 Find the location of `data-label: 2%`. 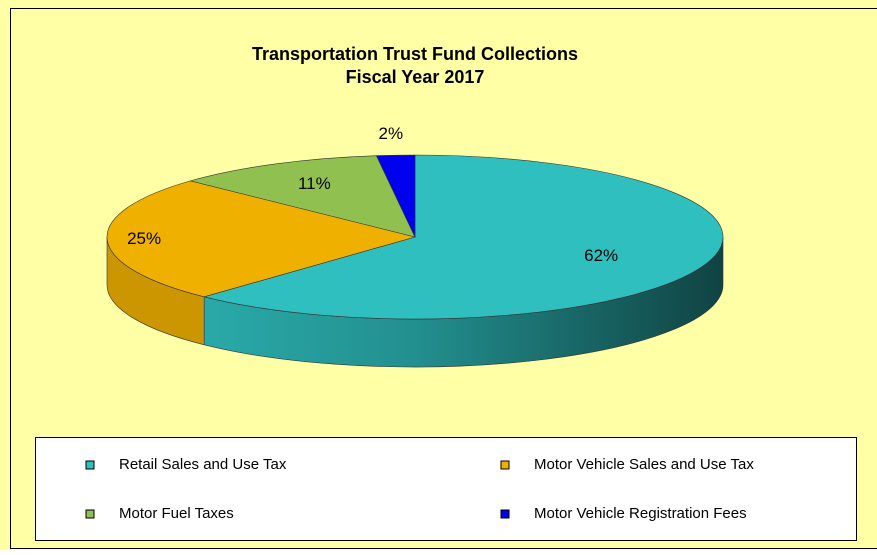

data-label: 2% is located at coordinates (391, 133).